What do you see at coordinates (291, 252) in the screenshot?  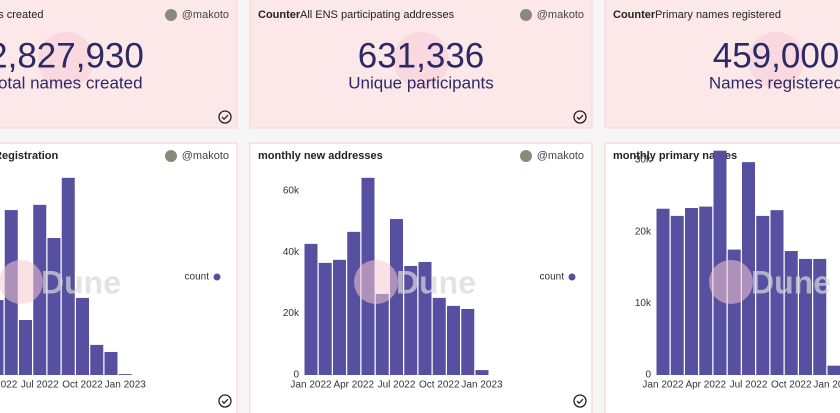 I see `y-tick-label: 40k` at bounding box center [291, 252].